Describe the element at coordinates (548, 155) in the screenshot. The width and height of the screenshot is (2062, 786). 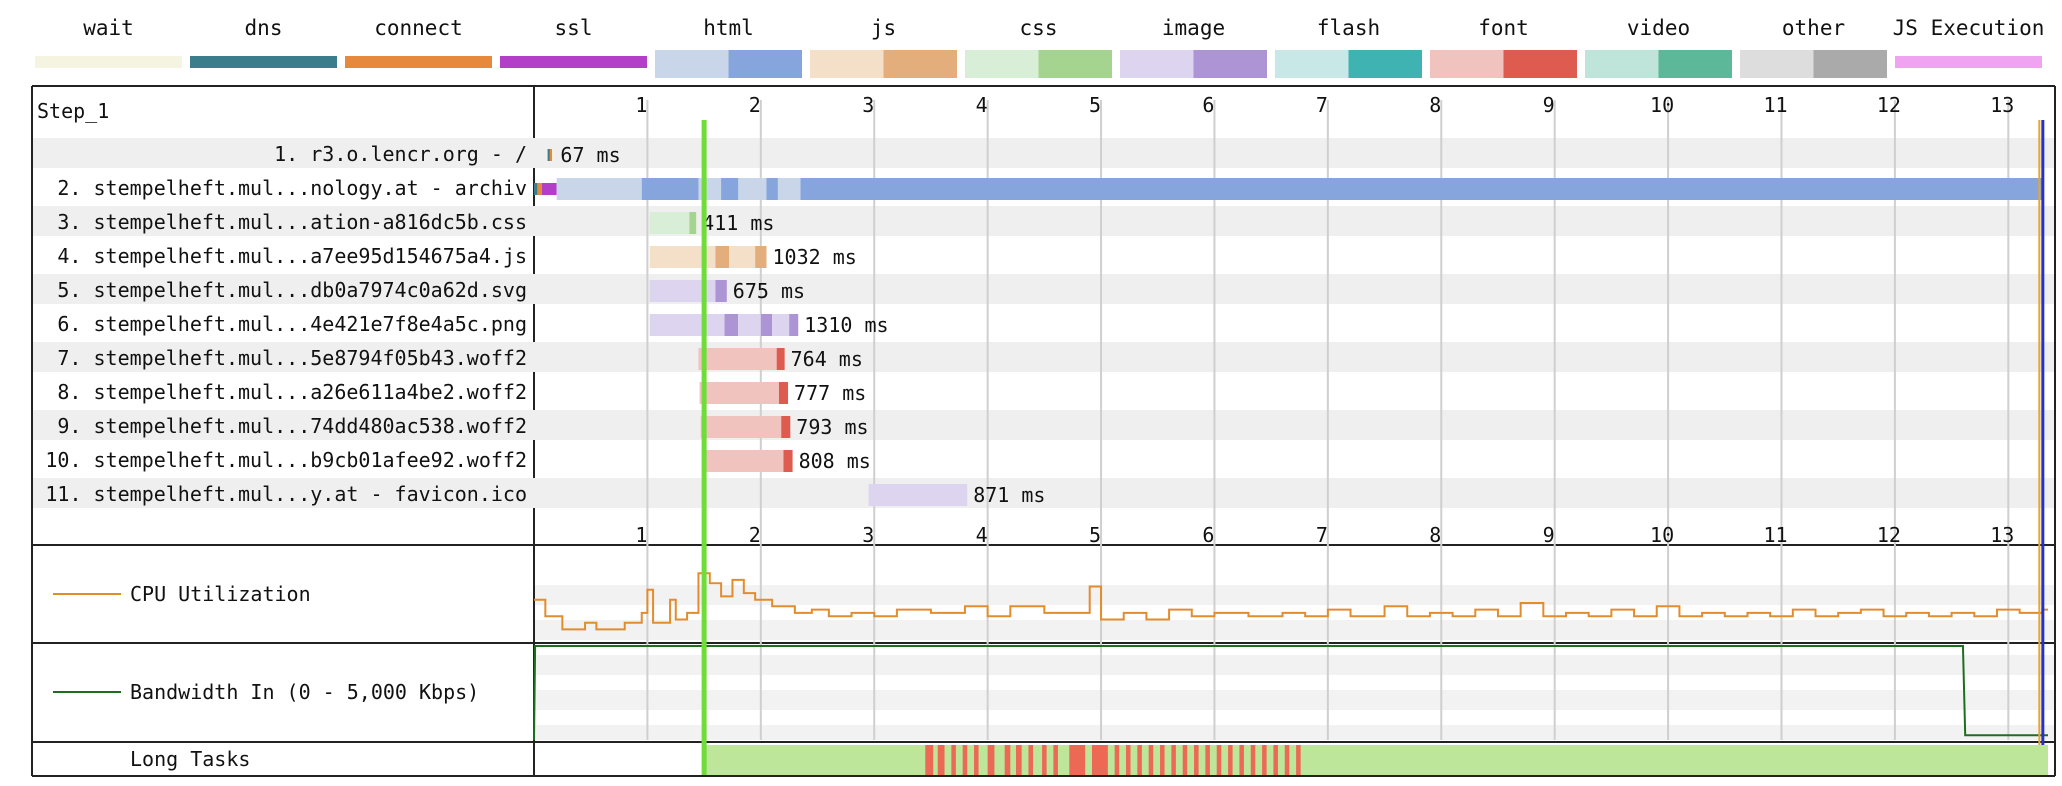
I see `request-bar-1-dns` at that location.